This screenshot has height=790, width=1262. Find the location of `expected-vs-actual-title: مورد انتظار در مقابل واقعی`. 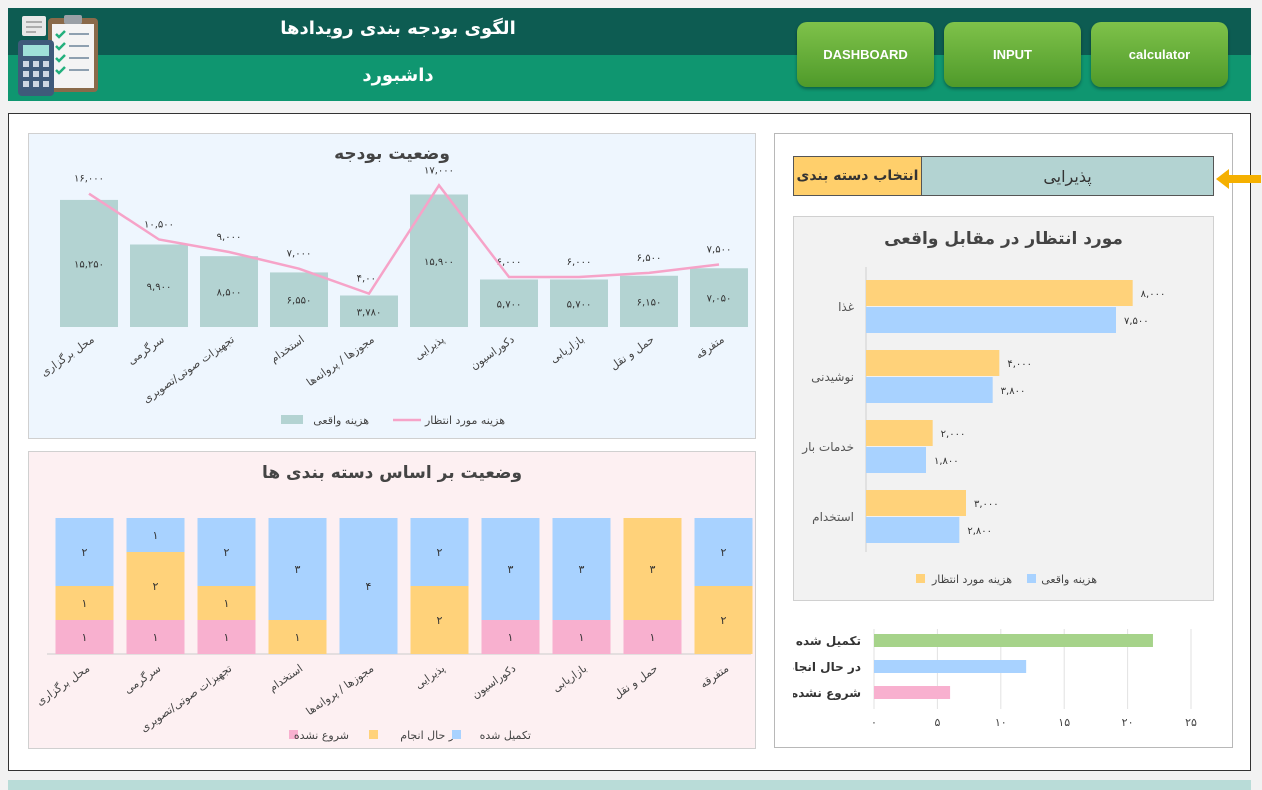

expected-vs-actual-title: مورد انتظار در مقابل واقعی is located at coordinates (1003, 239).